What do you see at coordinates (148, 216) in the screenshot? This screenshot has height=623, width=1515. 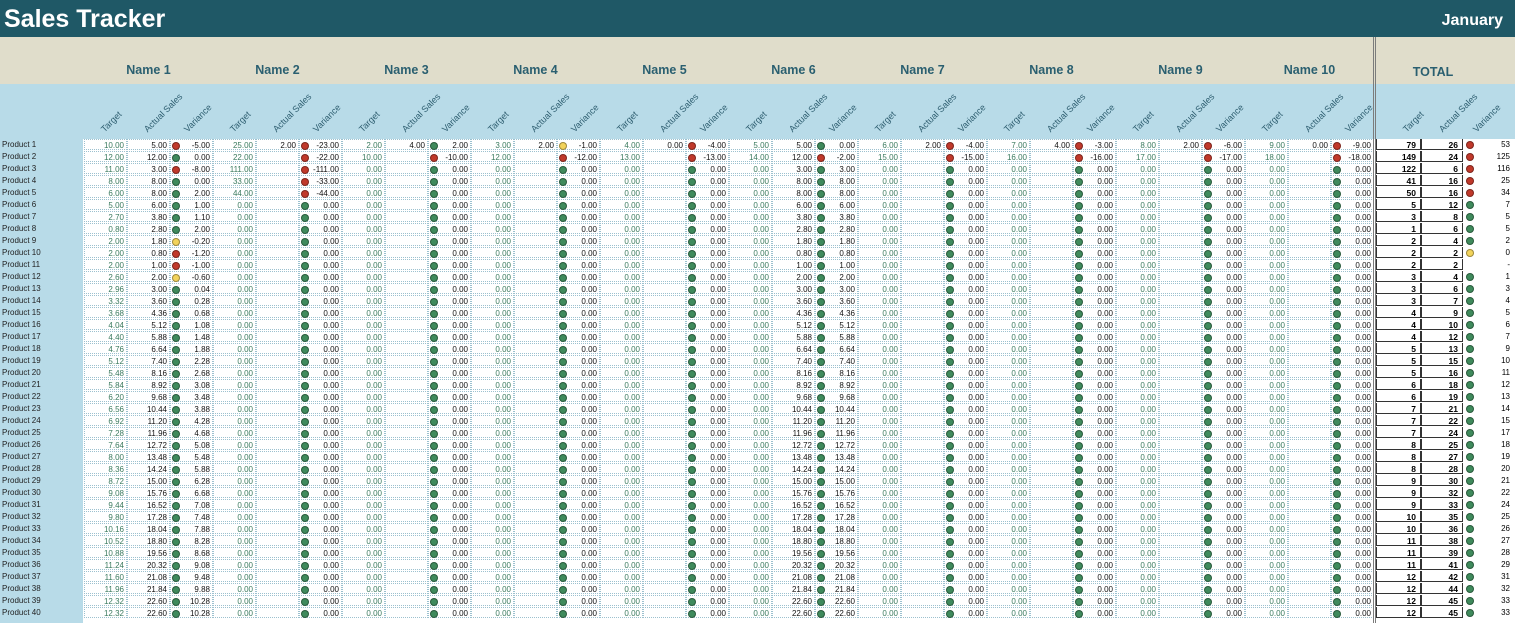 I see `actual-sales-cell: 3.80` at bounding box center [148, 216].